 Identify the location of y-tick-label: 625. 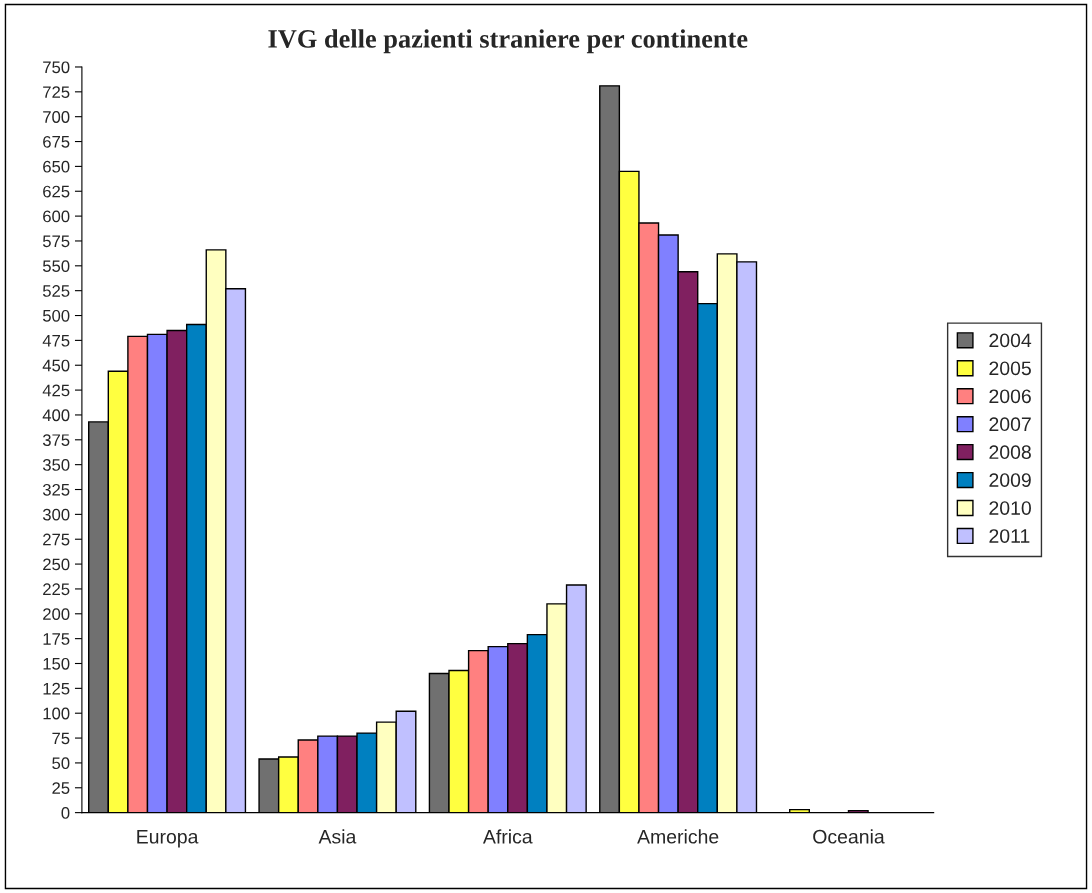
(56, 191).